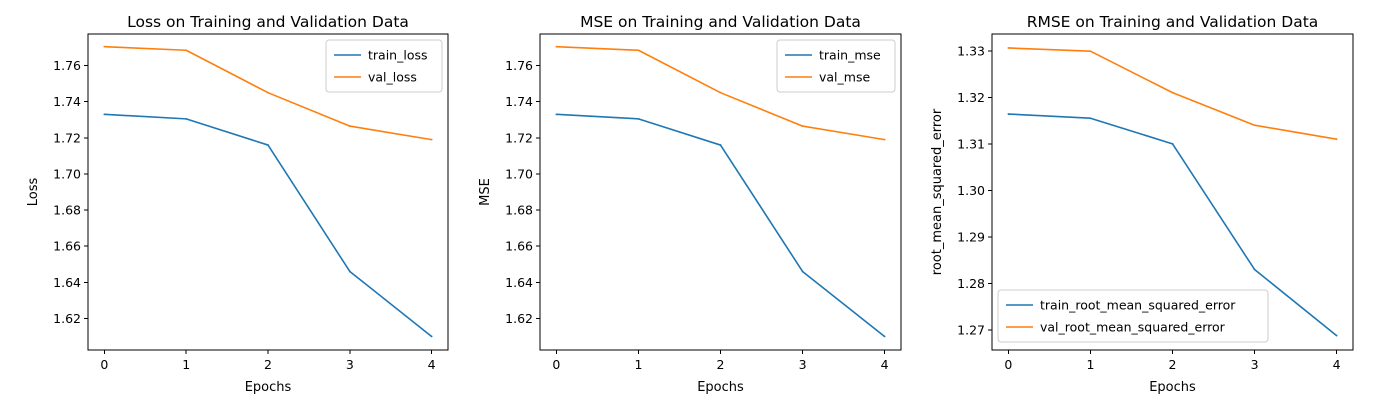  What do you see at coordinates (268, 22) in the screenshot?
I see `chart-title: Loss on Training and Validation Data` at bounding box center [268, 22].